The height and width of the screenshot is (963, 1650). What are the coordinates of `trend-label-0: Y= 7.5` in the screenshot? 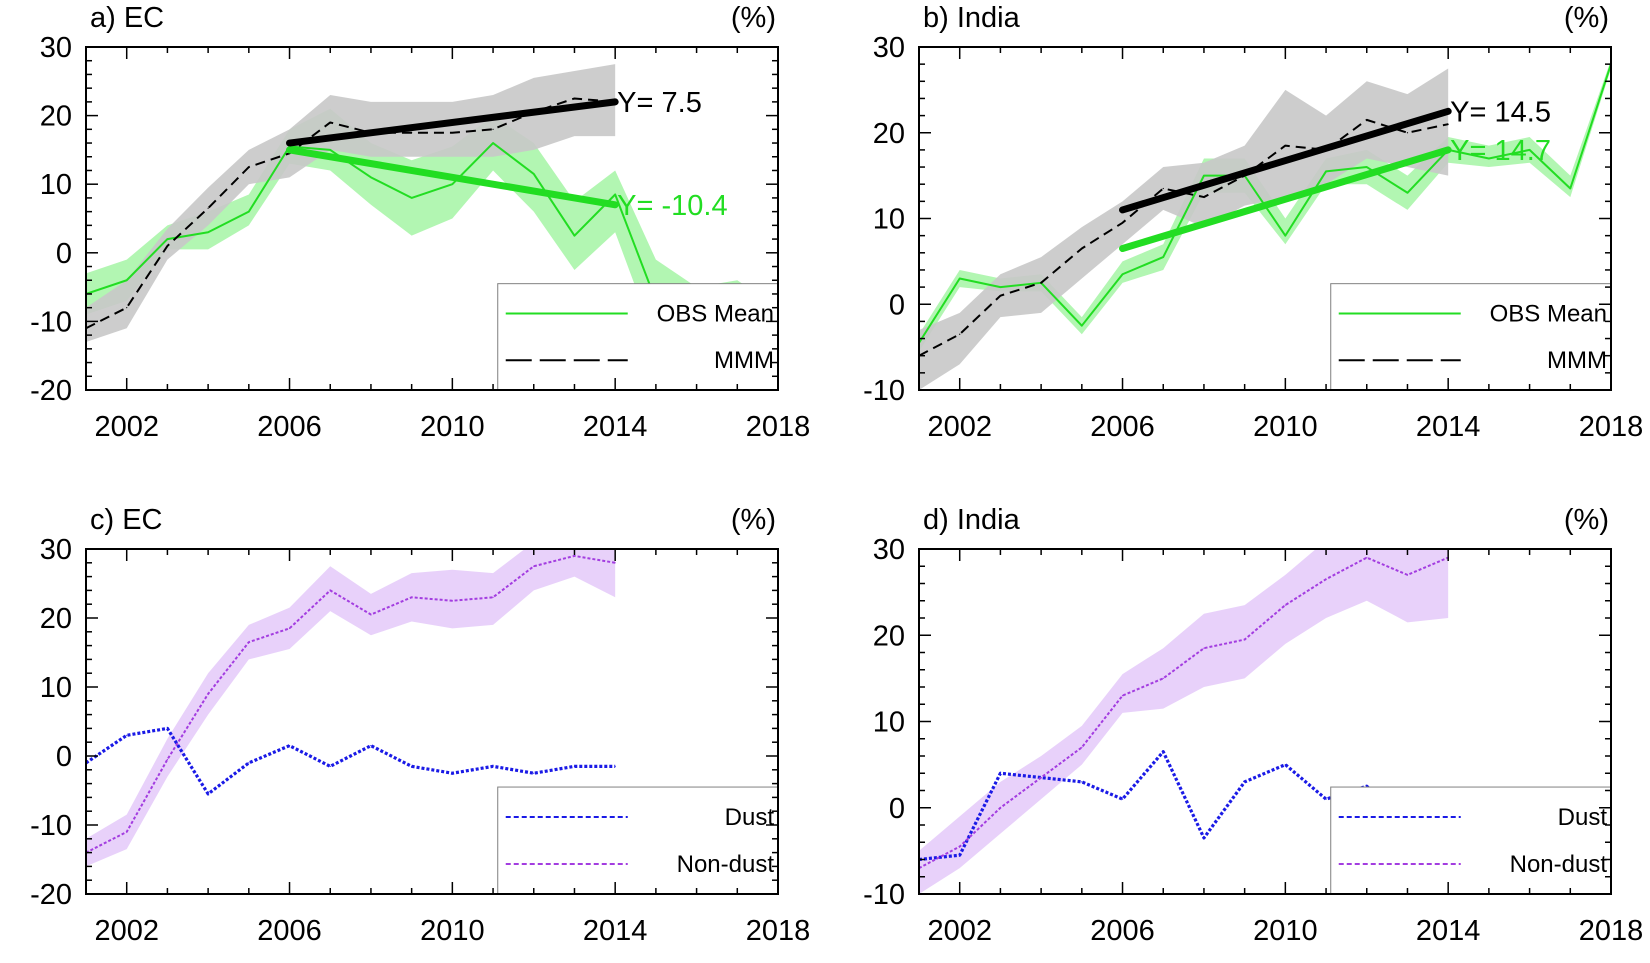 It's located at (659, 103).